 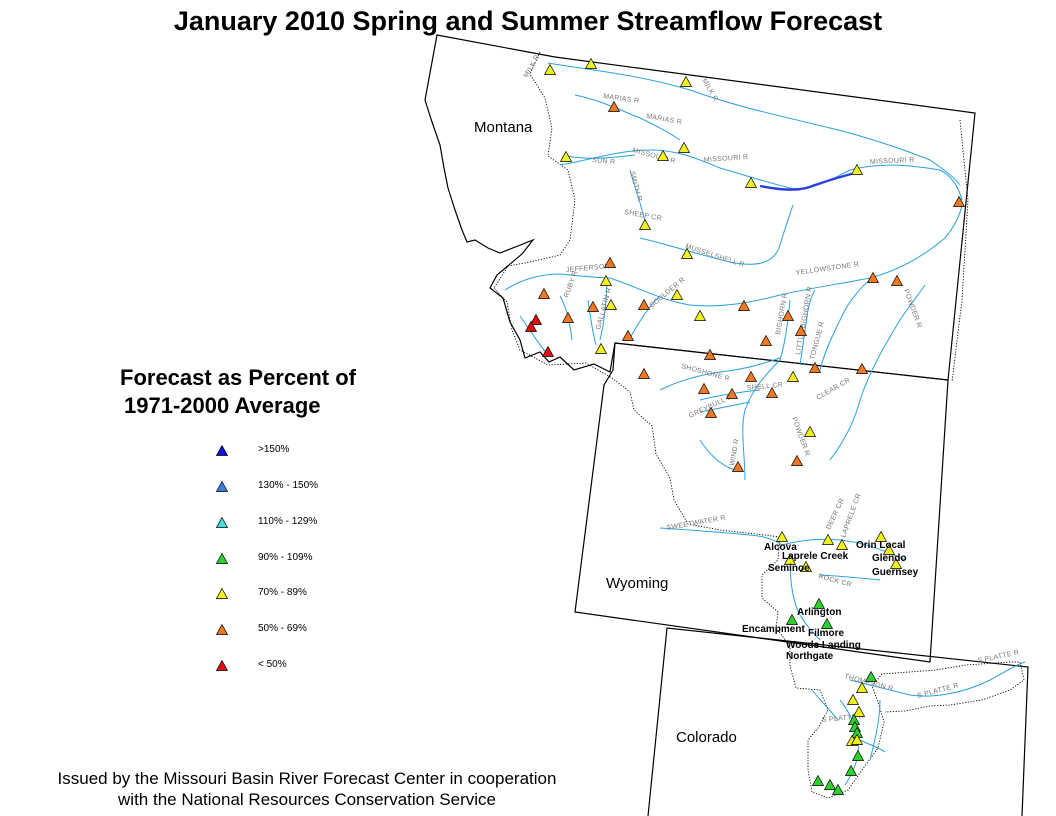 I want to click on musselshell-river, so click(x=716, y=234).